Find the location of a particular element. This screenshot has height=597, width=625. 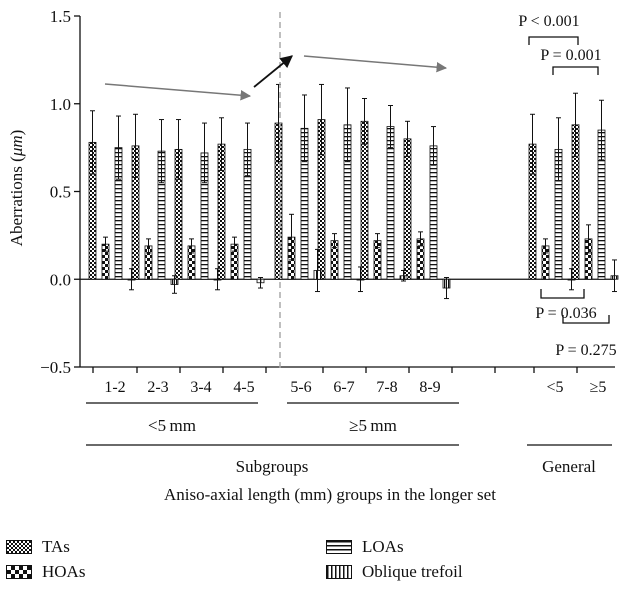

y-tick-label: 1.5 is located at coordinates (60, 16).